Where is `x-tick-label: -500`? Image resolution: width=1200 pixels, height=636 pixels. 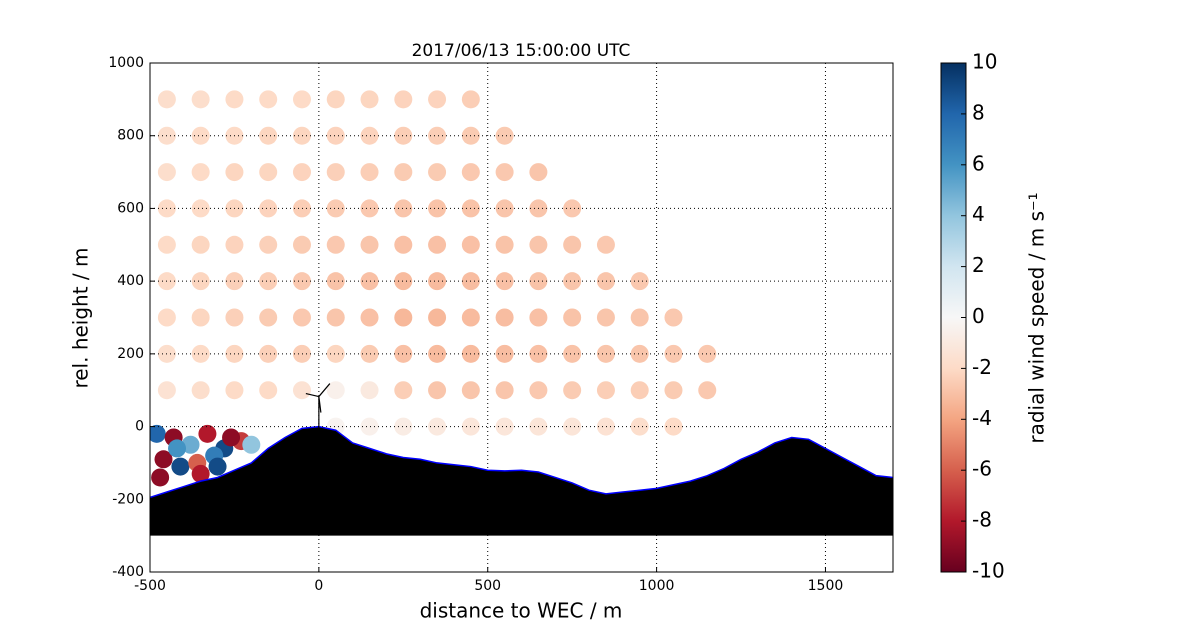 x-tick-label: -500 is located at coordinates (150, 586).